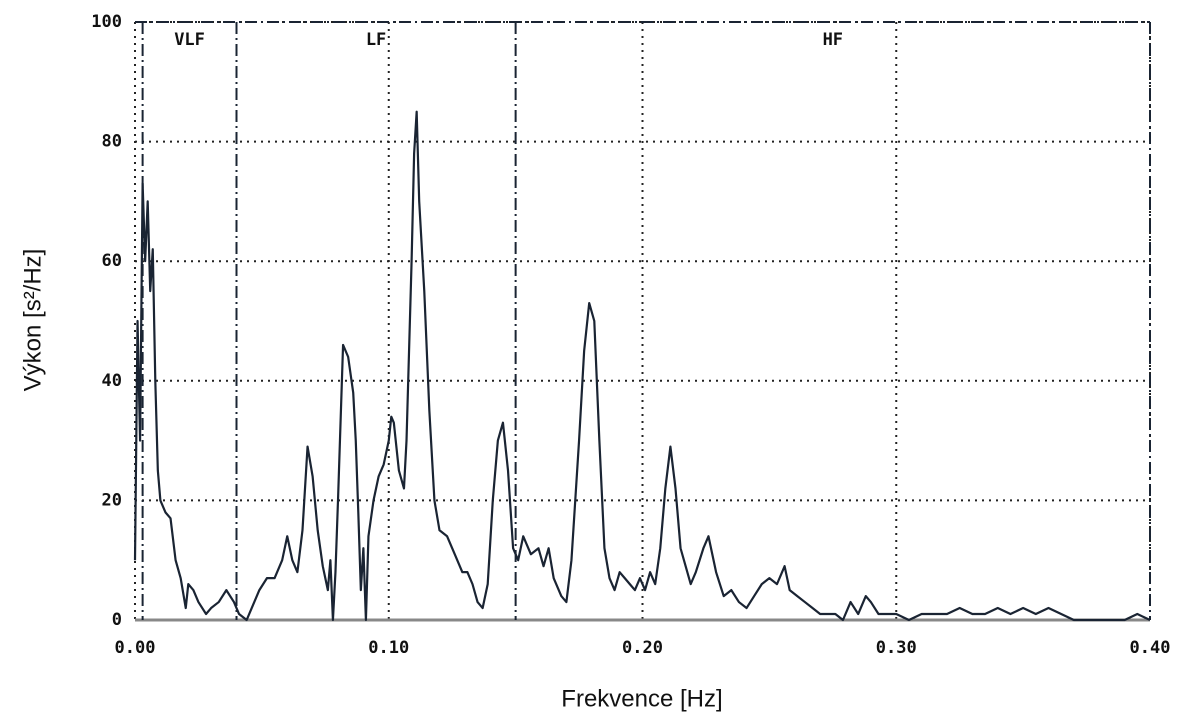 Image resolution: width=1188 pixels, height=717 pixels. I want to click on y-tick-label: 40, so click(112, 381).